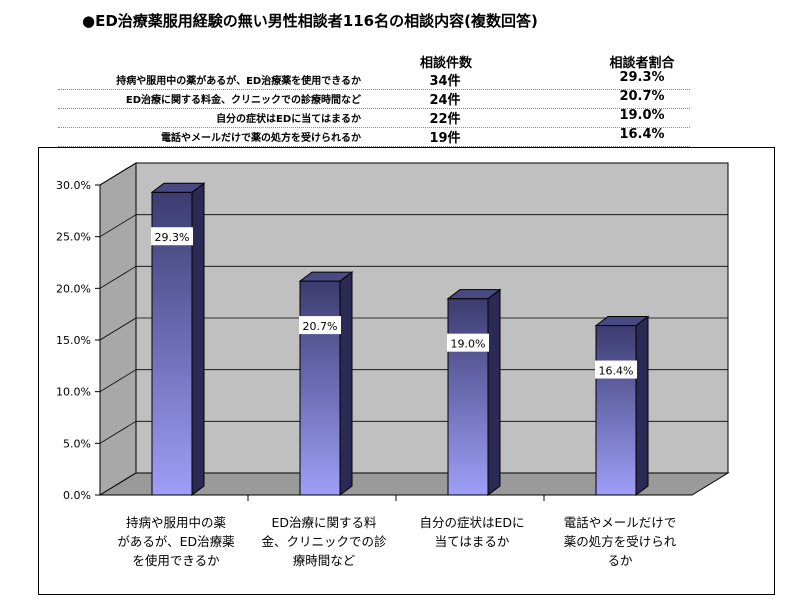  I want to click on table-row-count: 24件, so click(445, 100).